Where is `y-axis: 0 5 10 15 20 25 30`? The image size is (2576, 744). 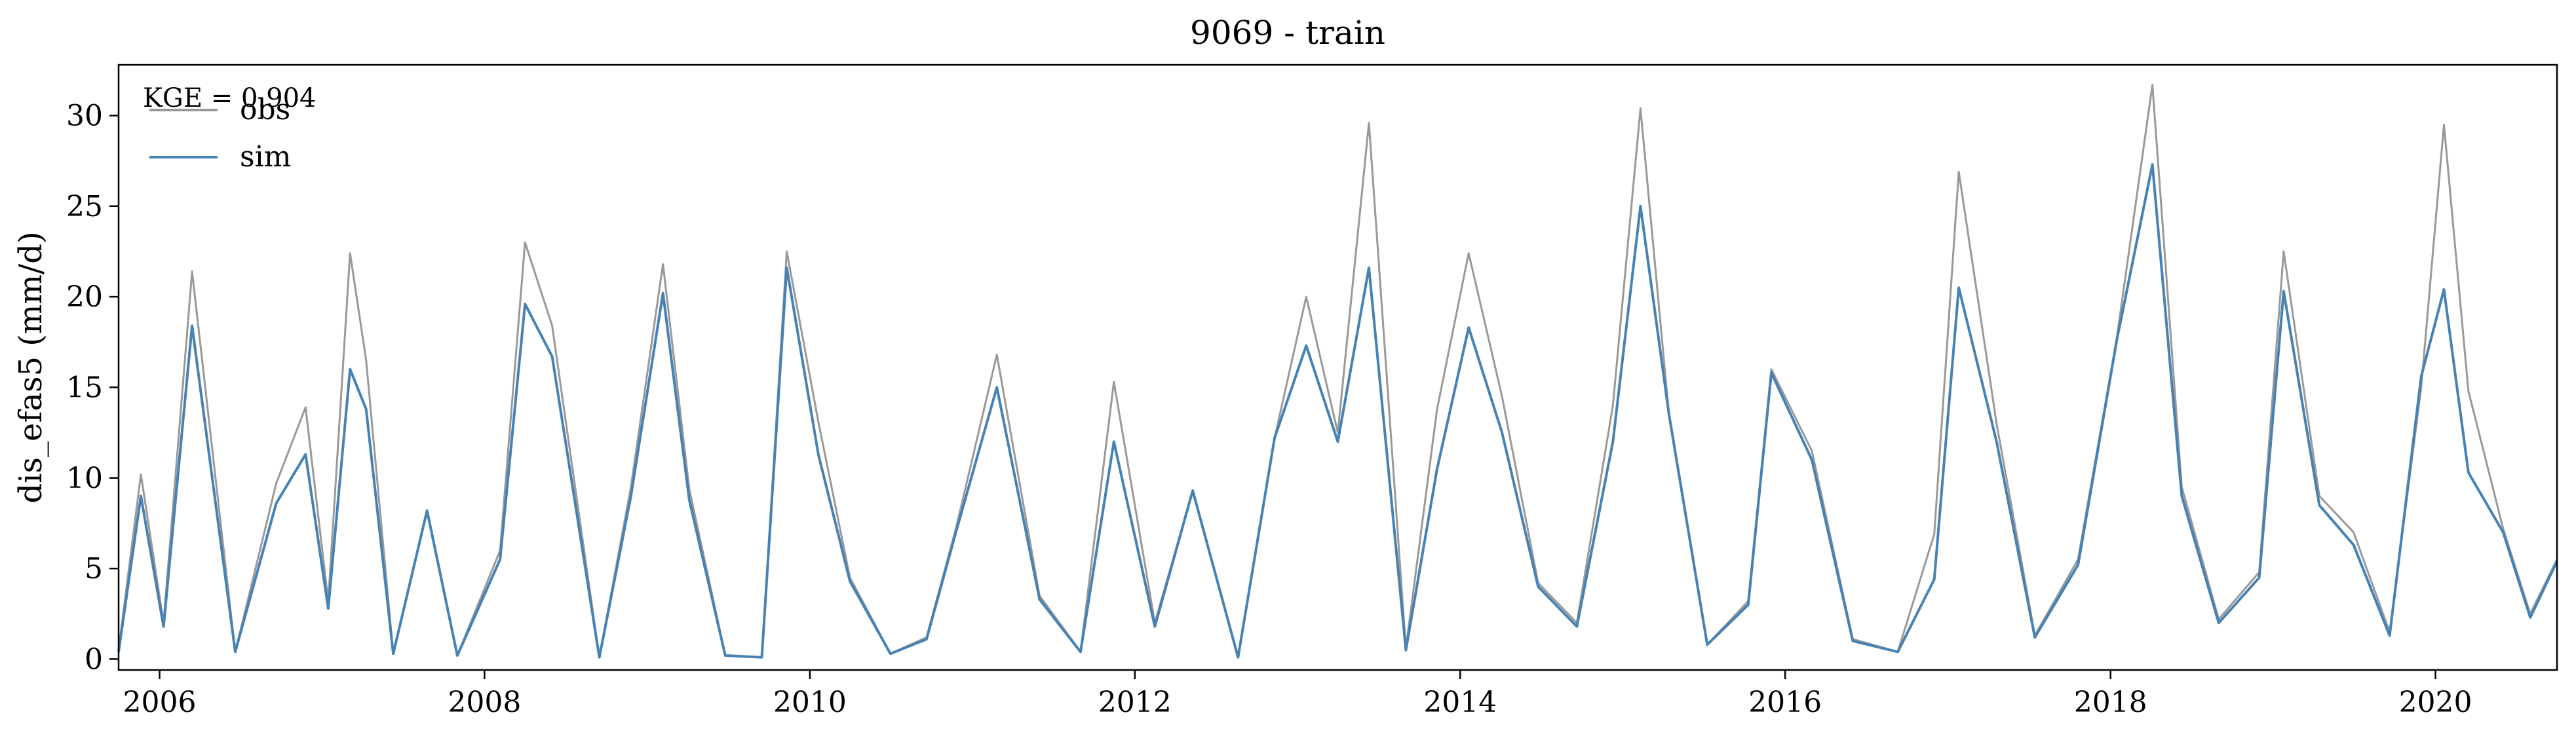
y-axis: 0 5 10 15 20 25 30 is located at coordinates (92, 387).